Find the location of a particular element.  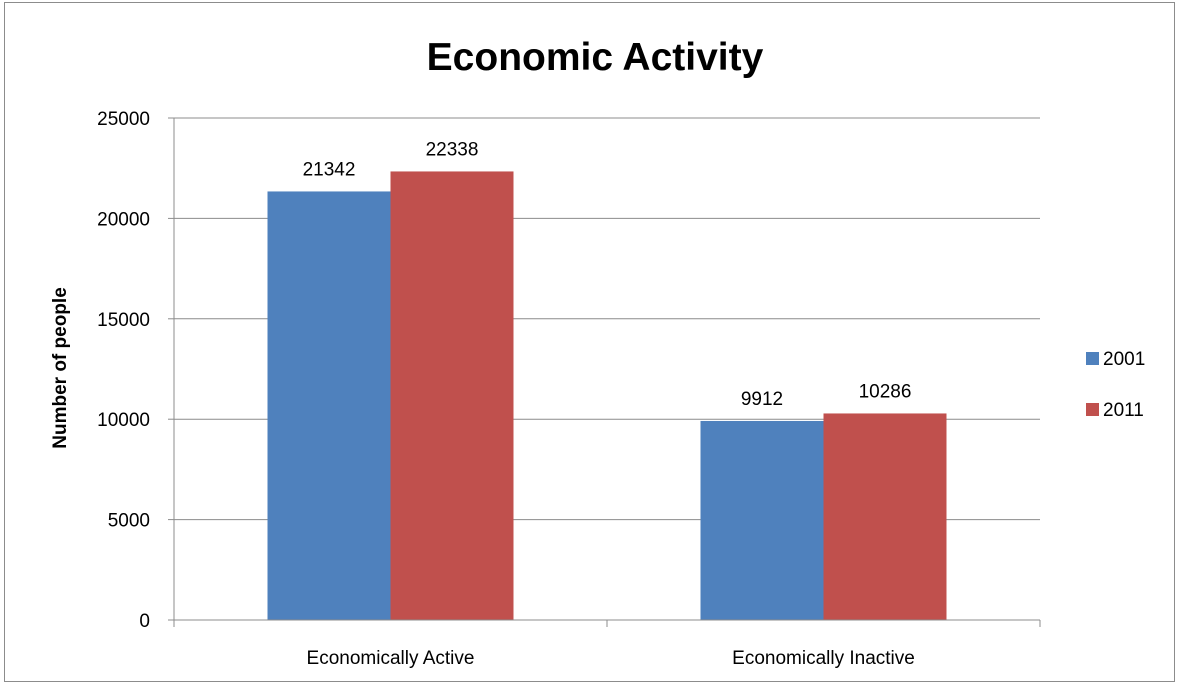

x-tick-label: Economically Inactive is located at coordinates (823, 658).